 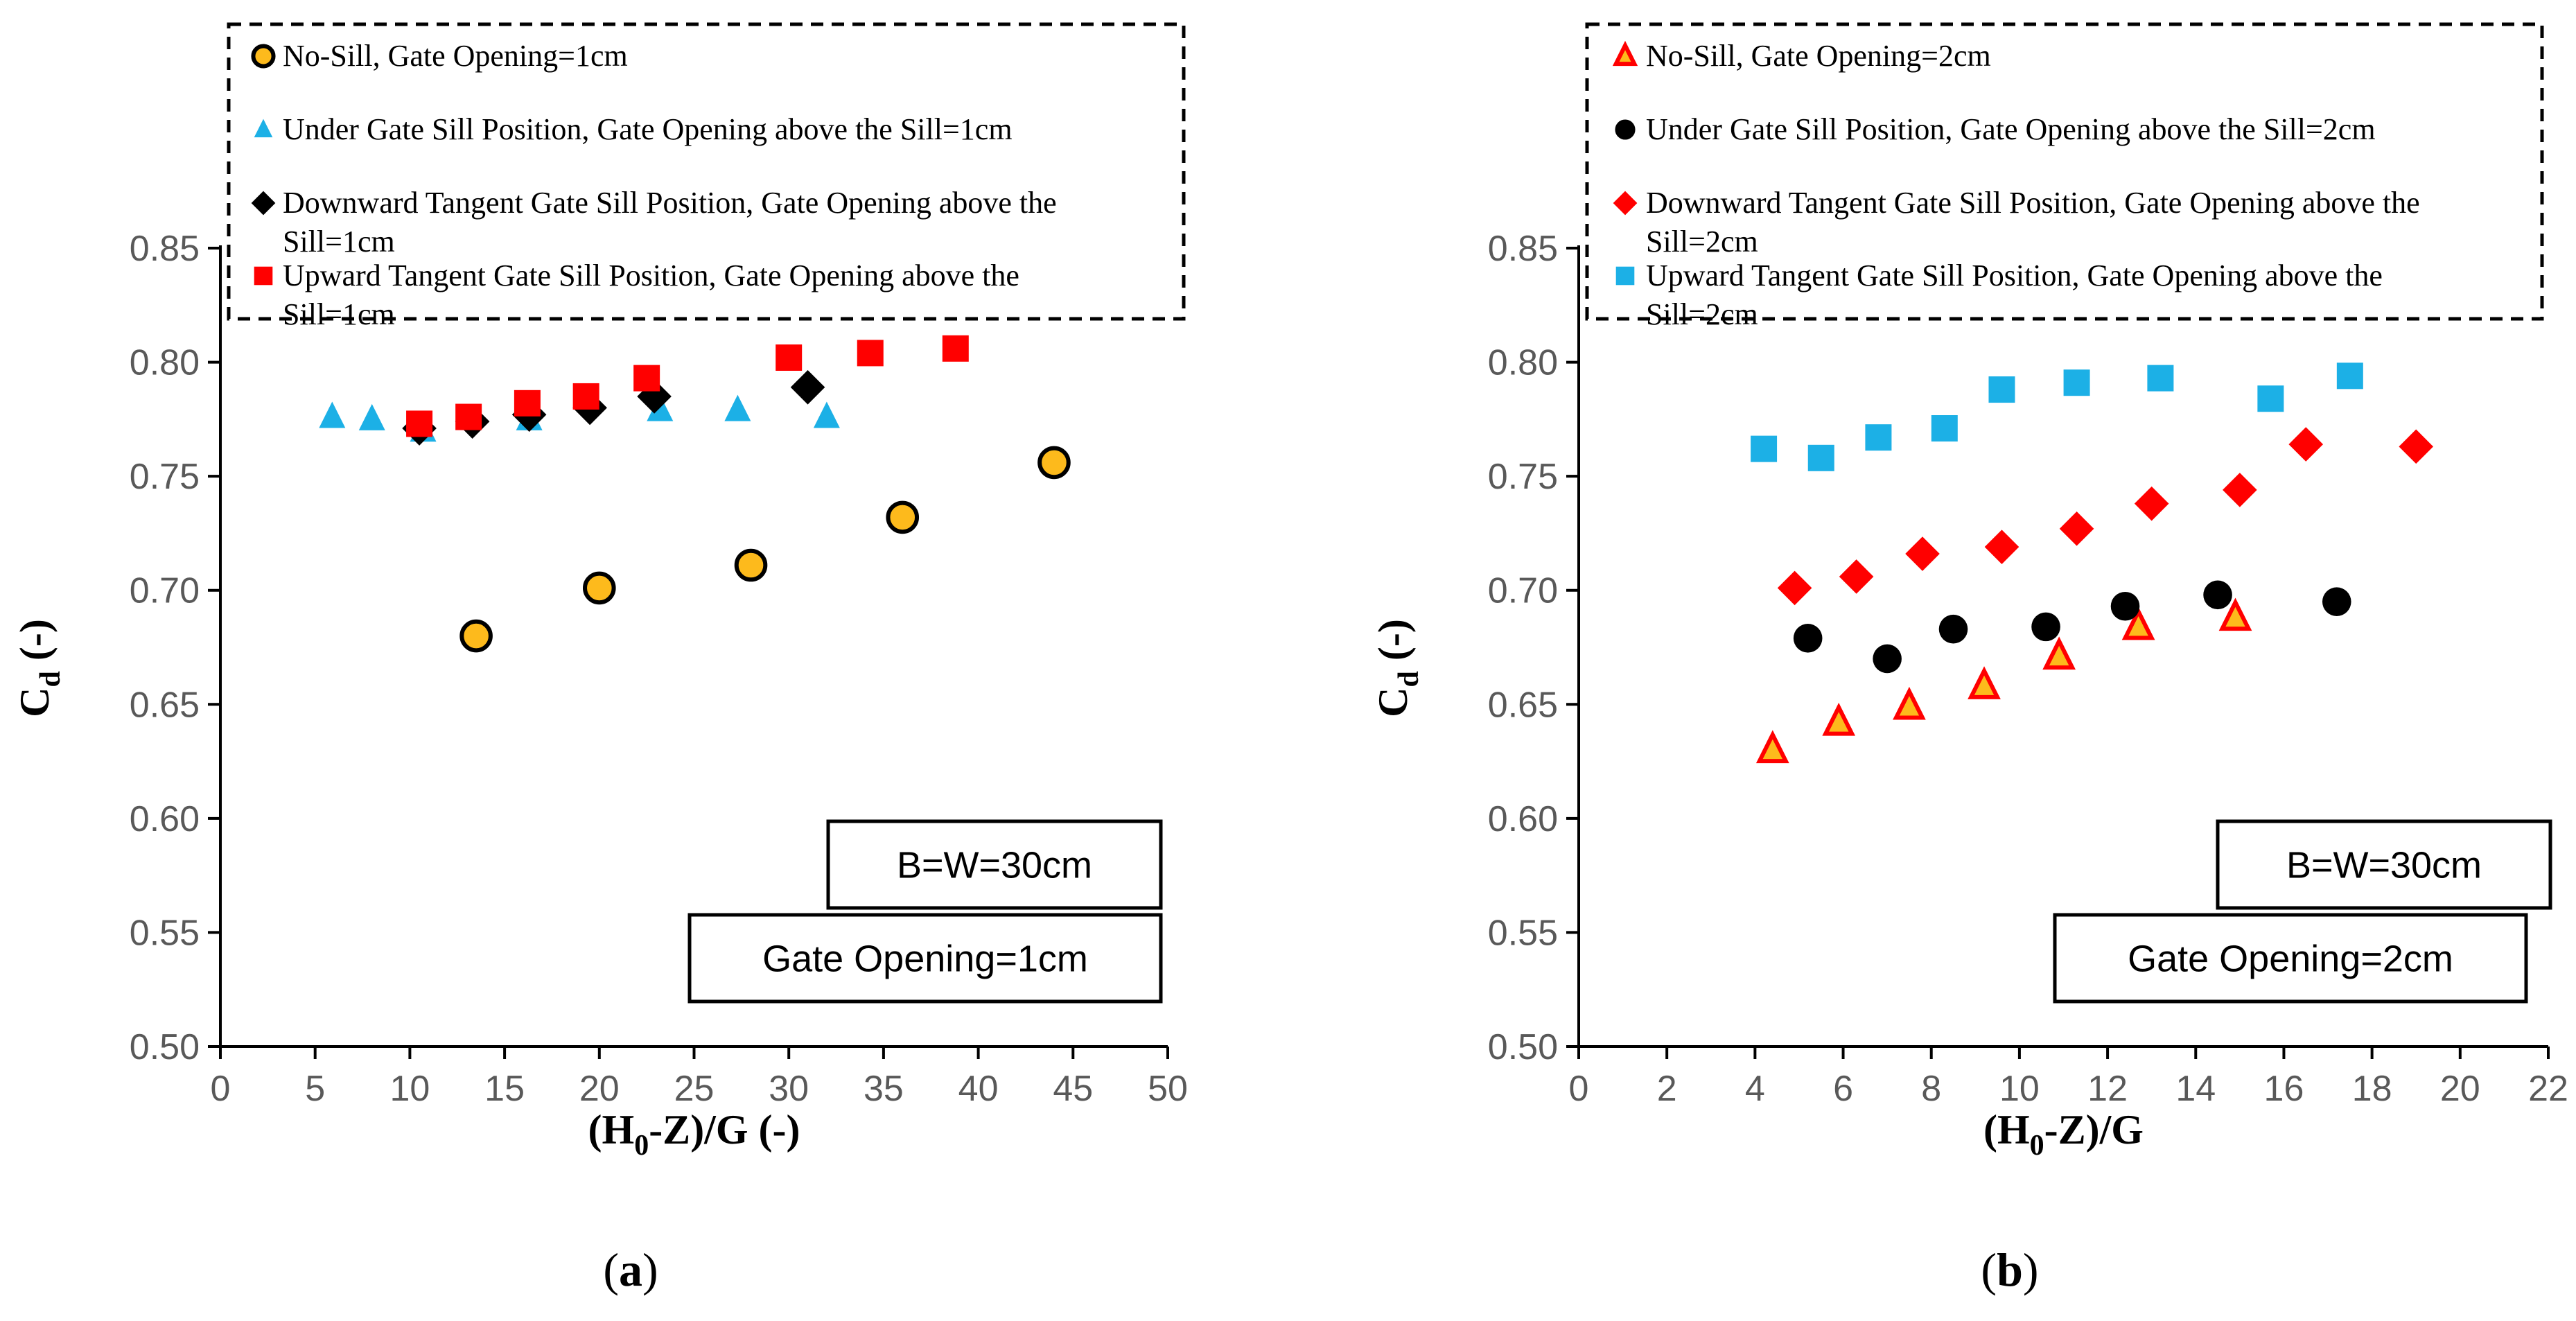 What do you see at coordinates (884, 1089) in the screenshot?
I see `x-tick-label: 35` at bounding box center [884, 1089].